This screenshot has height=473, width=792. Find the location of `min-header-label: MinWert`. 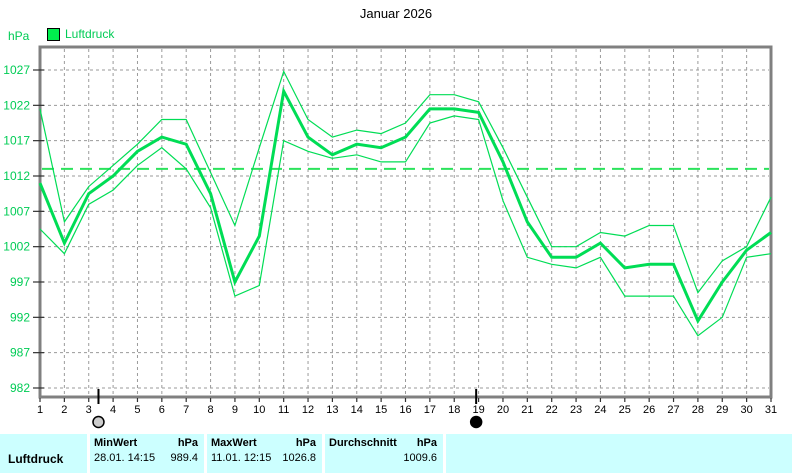

min-header-label: MinWert is located at coordinates (116, 443).